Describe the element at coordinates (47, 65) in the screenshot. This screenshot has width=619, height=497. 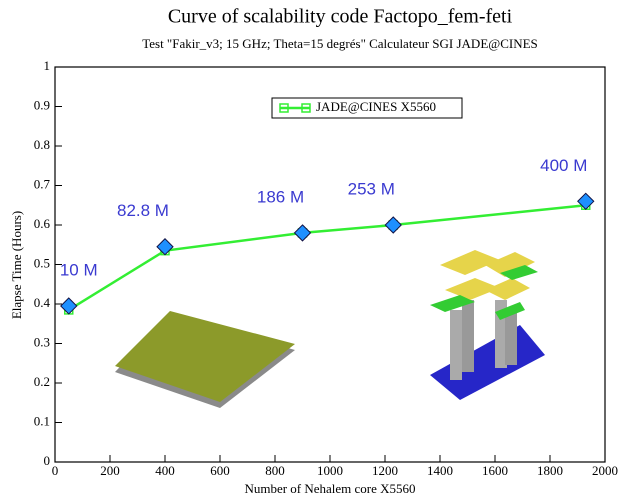
I see `y-tick-label: 1` at that location.